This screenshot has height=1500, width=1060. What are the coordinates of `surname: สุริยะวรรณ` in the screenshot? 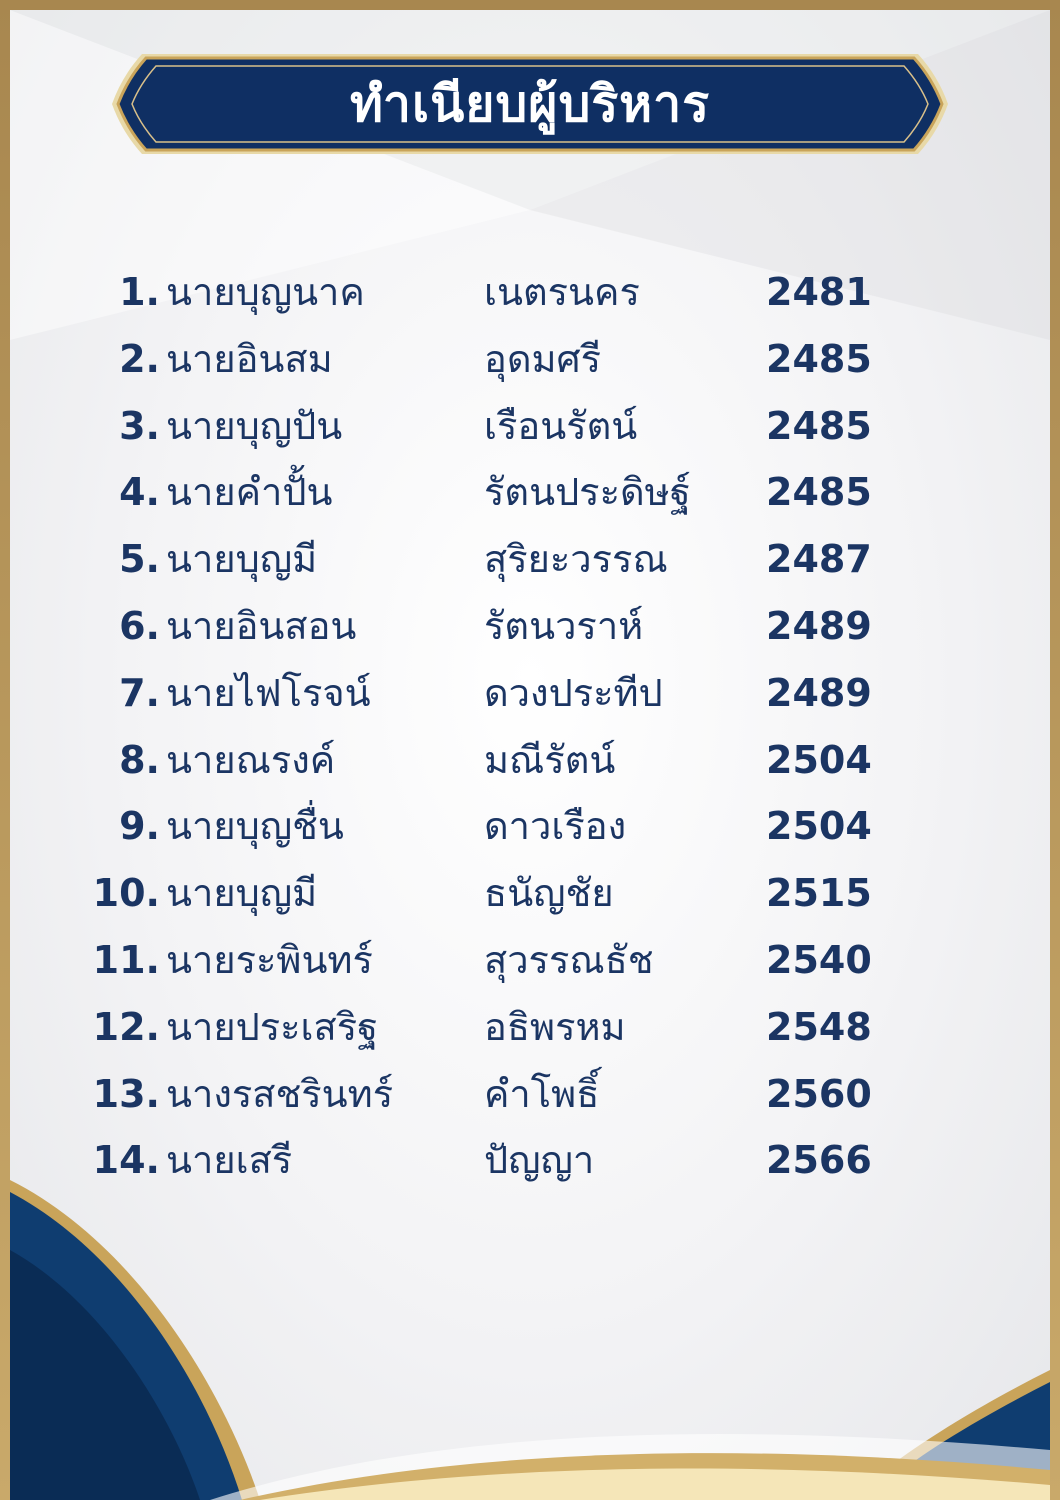 It's located at (576, 559).